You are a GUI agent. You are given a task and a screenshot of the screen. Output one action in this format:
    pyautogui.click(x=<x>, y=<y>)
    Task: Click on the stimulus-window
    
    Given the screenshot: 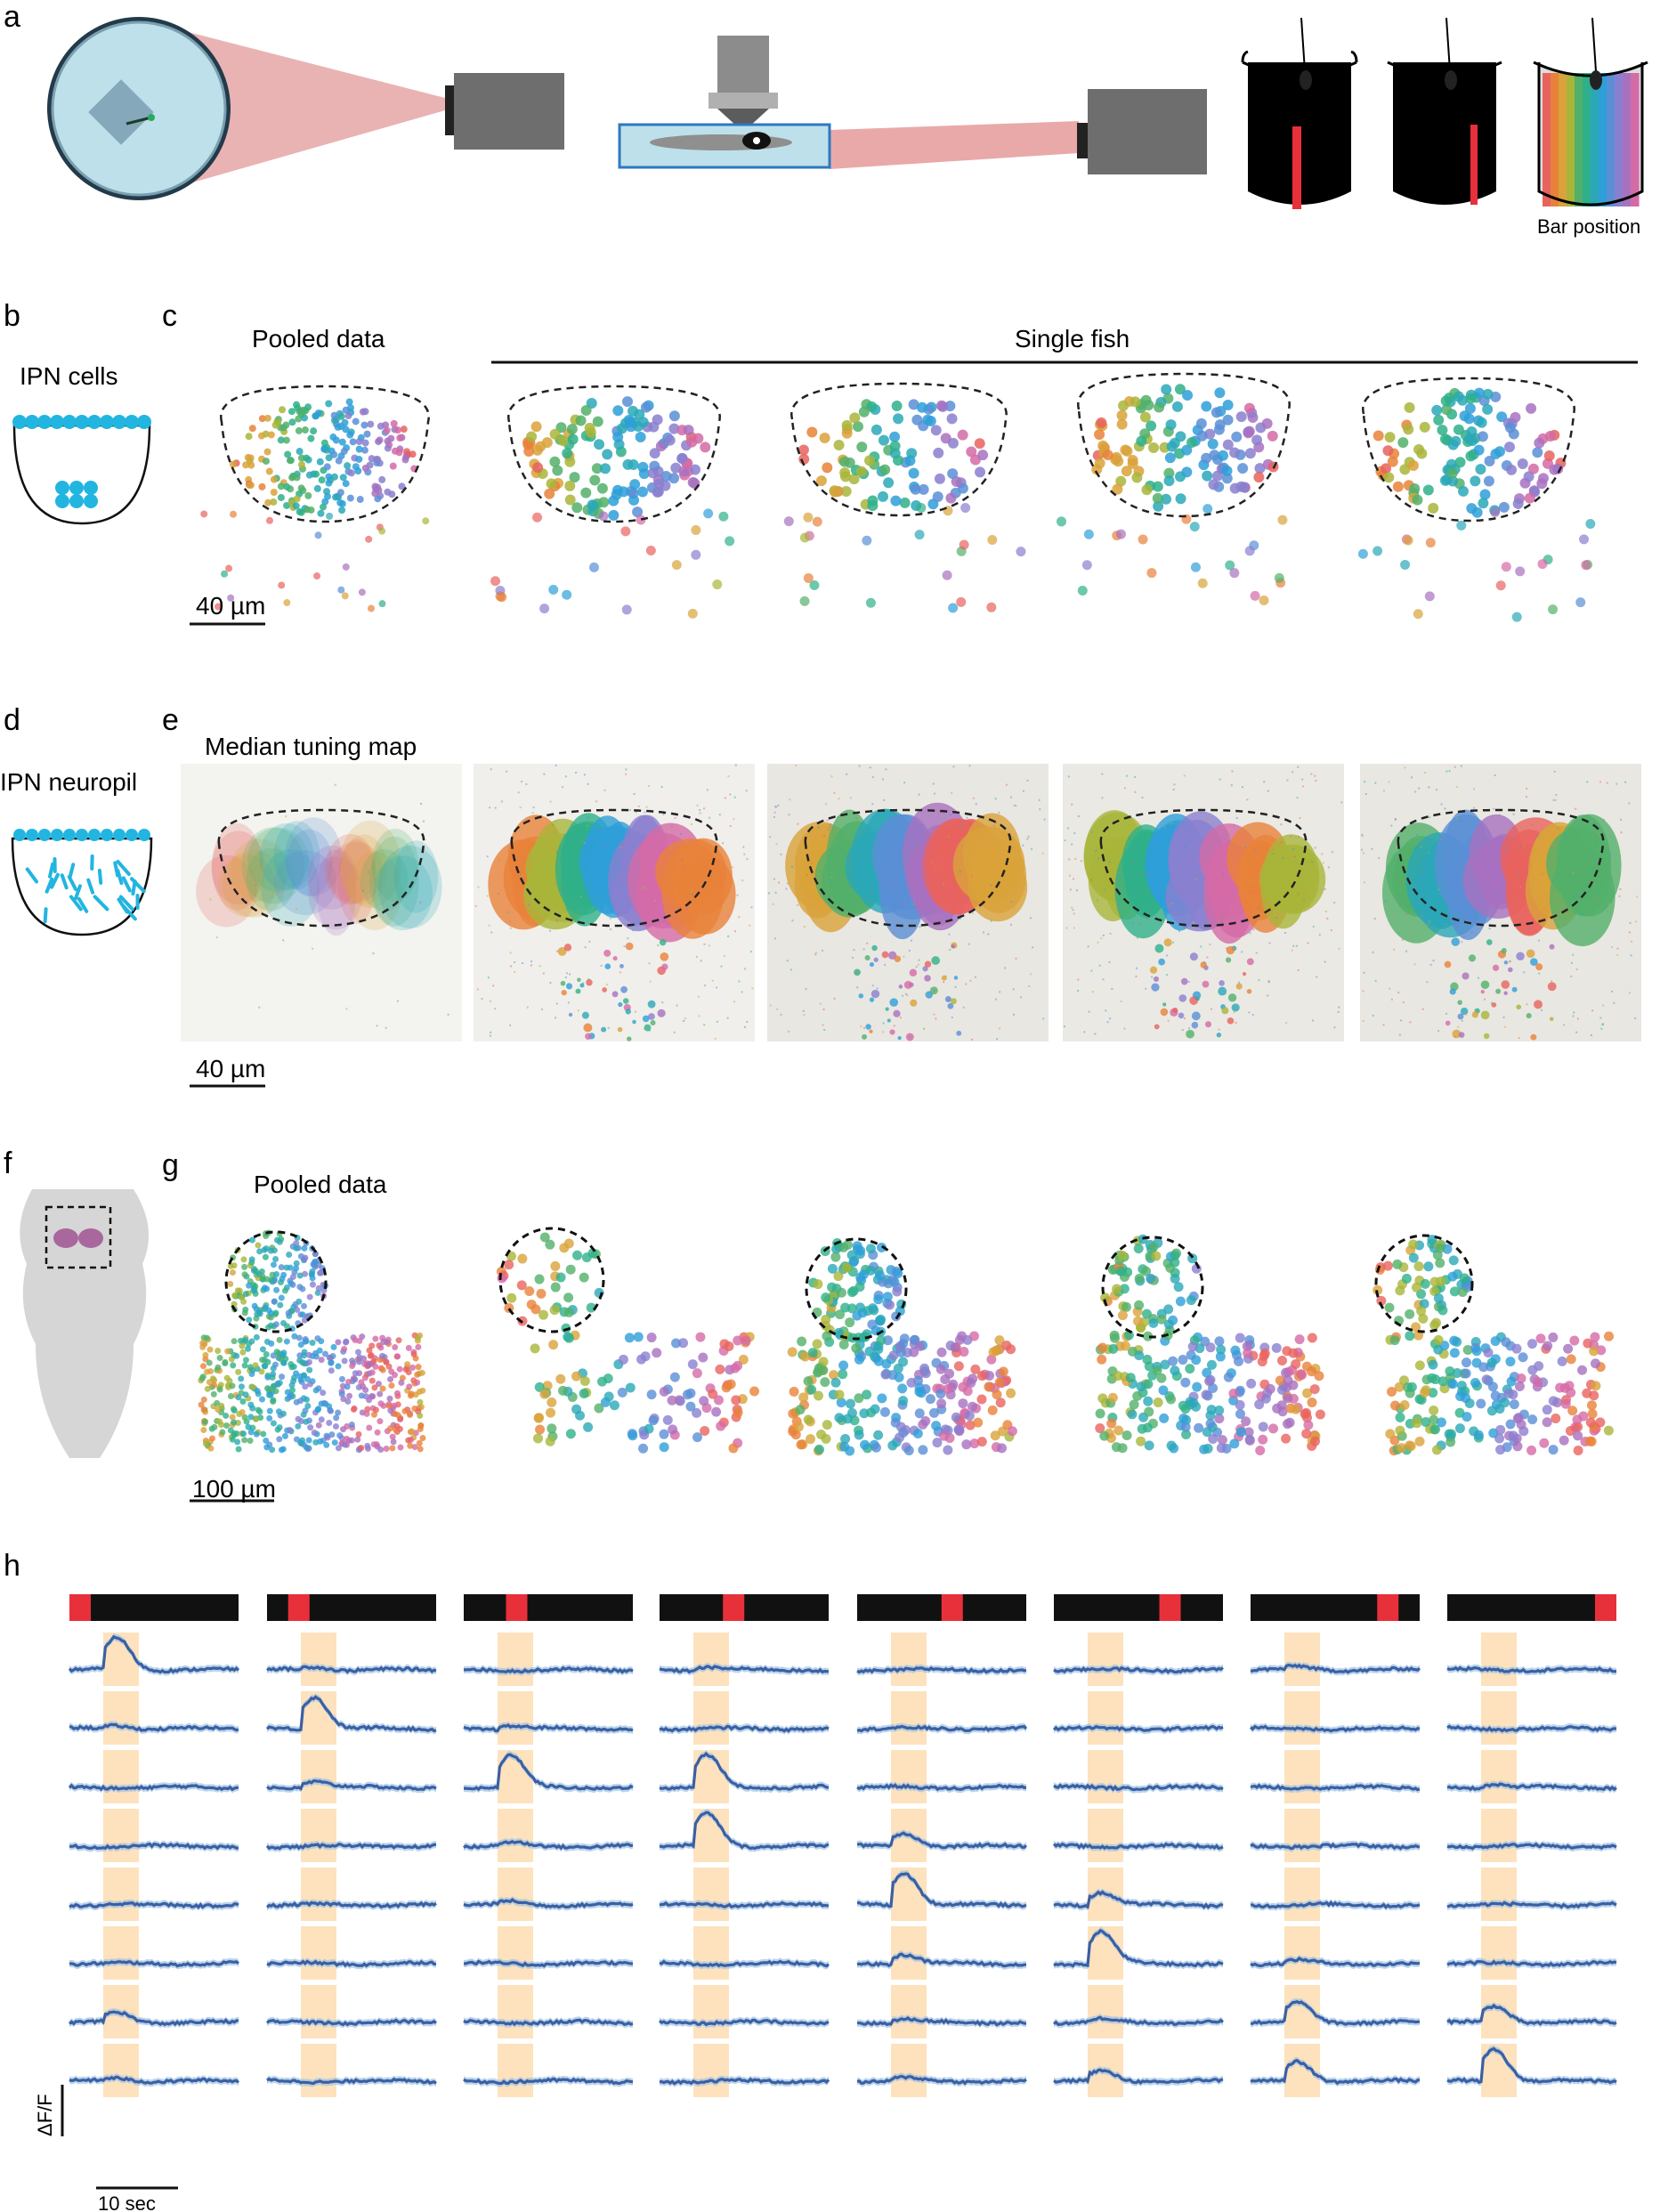 What is the action you would take?
    pyautogui.click(x=1302, y=1836)
    